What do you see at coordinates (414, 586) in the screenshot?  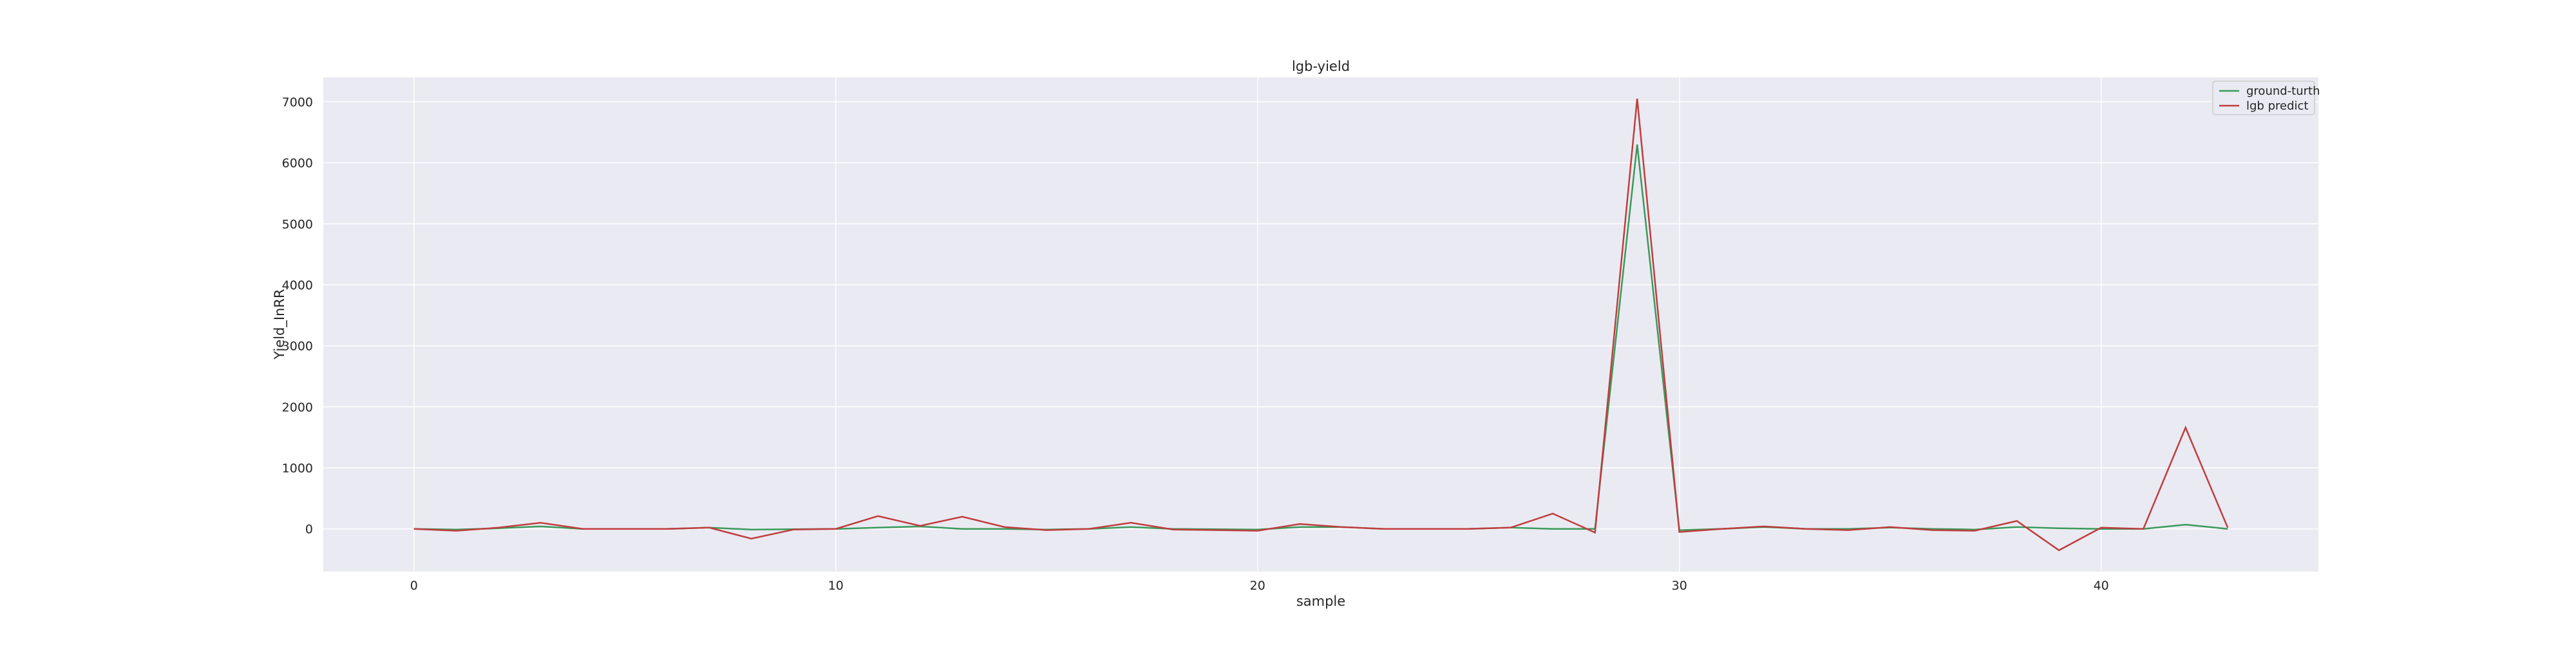 I see `x-tick-label: 0` at bounding box center [414, 586].